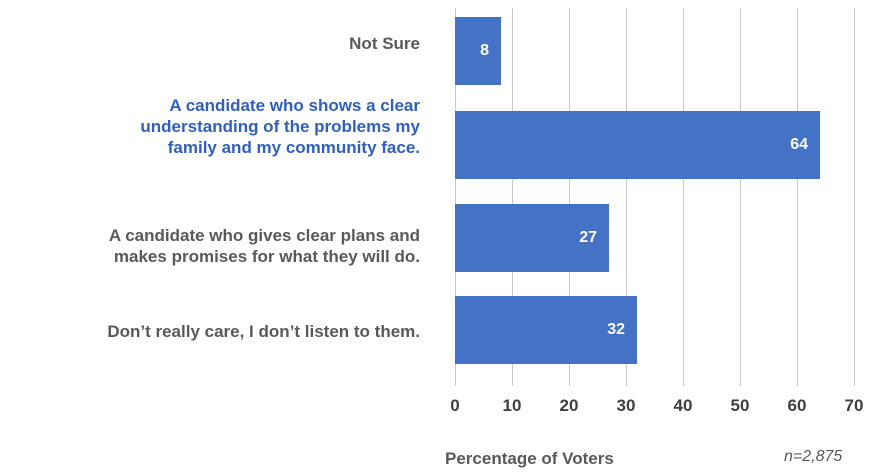 This screenshot has width=872, height=472. Describe the element at coordinates (484, 50) in the screenshot. I see `bar-value-label: 8` at that location.